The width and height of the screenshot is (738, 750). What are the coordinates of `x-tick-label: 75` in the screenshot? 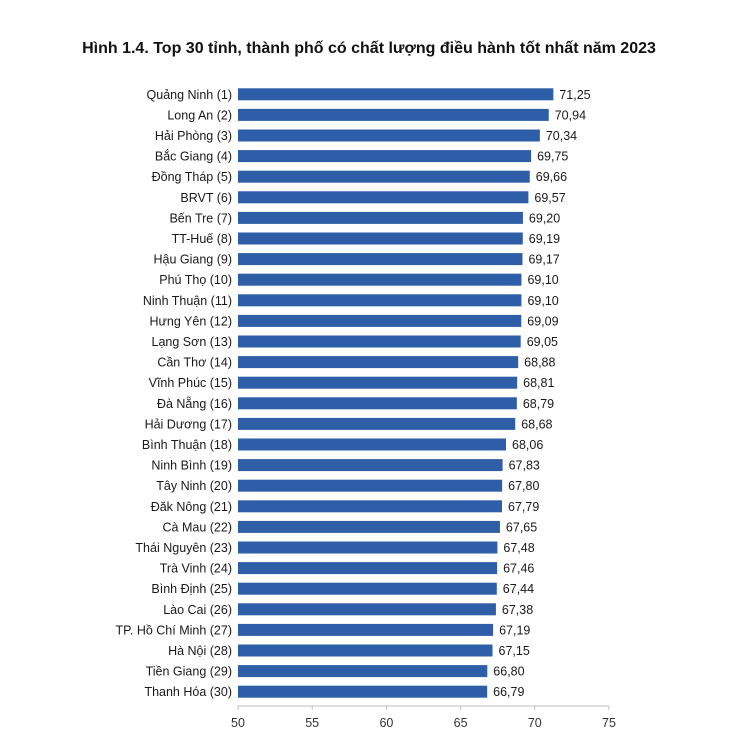 It's located at (609, 723).